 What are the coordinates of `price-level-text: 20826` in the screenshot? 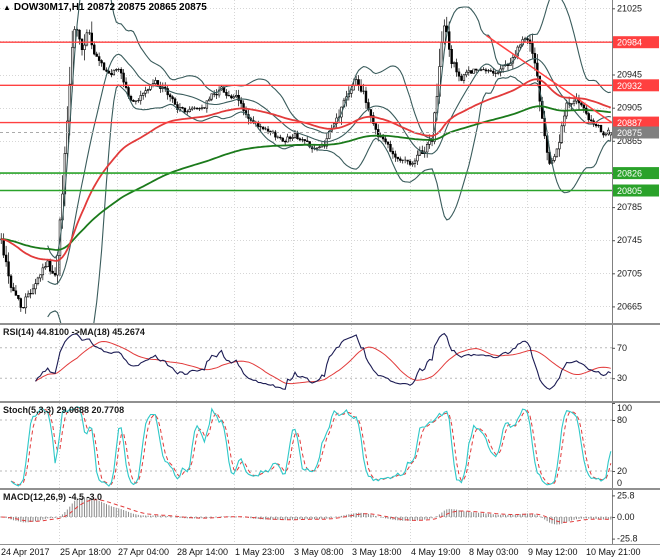 It's located at (629, 174).